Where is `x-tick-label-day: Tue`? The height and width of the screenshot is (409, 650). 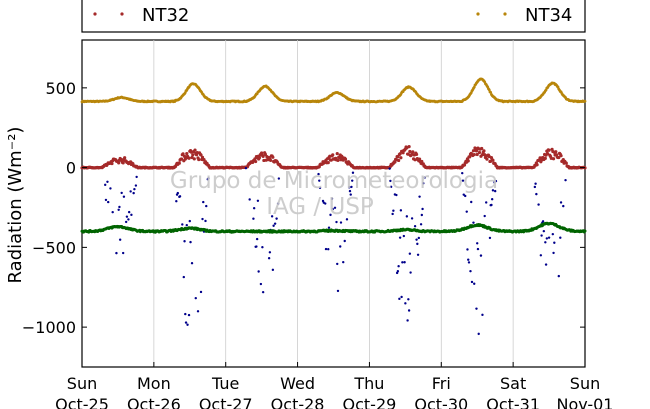
x-tick-label-day: Tue is located at coordinates (225, 383).